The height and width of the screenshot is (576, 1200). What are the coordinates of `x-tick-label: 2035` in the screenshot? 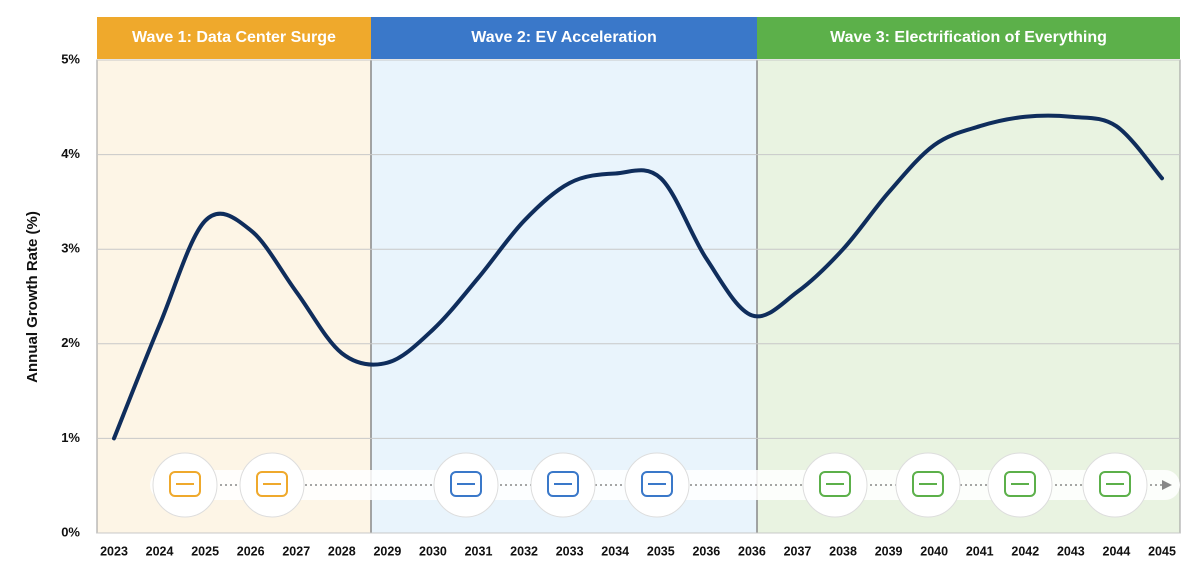 It's located at (661, 551).